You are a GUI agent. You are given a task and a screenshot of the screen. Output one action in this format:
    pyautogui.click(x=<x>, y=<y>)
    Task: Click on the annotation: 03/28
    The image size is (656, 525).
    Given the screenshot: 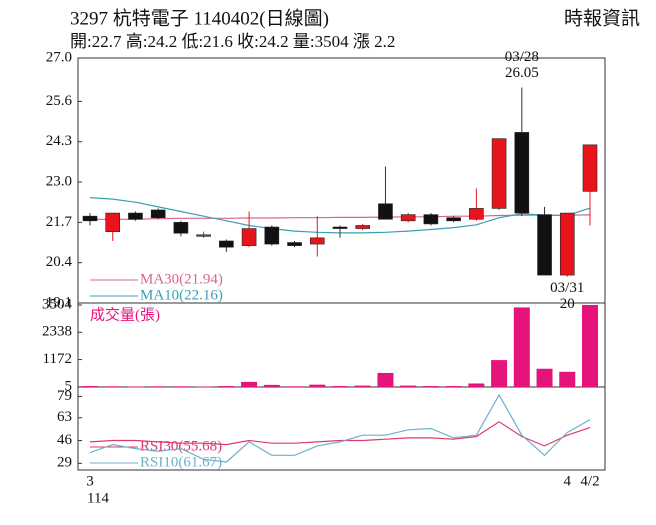 What is the action you would take?
    pyautogui.click(x=522, y=57)
    